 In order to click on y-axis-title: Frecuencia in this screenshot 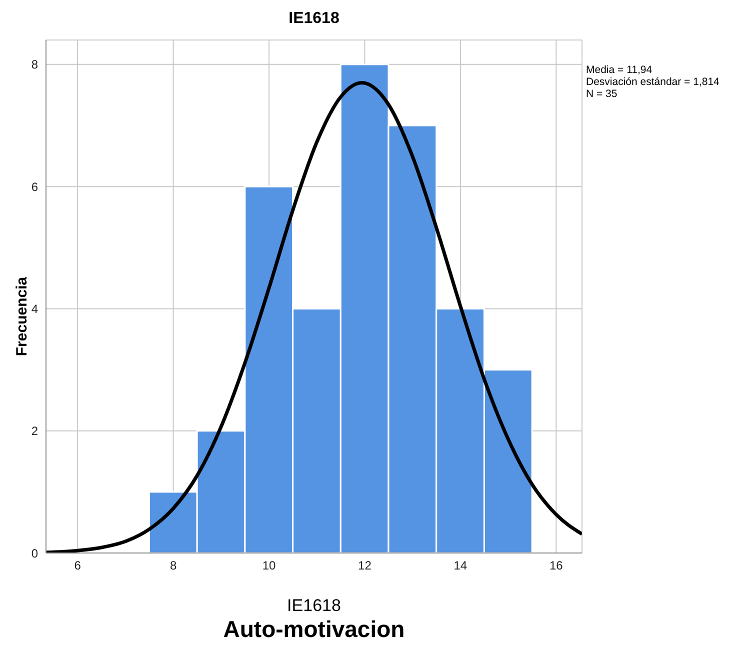, I will do `click(22, 317)`.